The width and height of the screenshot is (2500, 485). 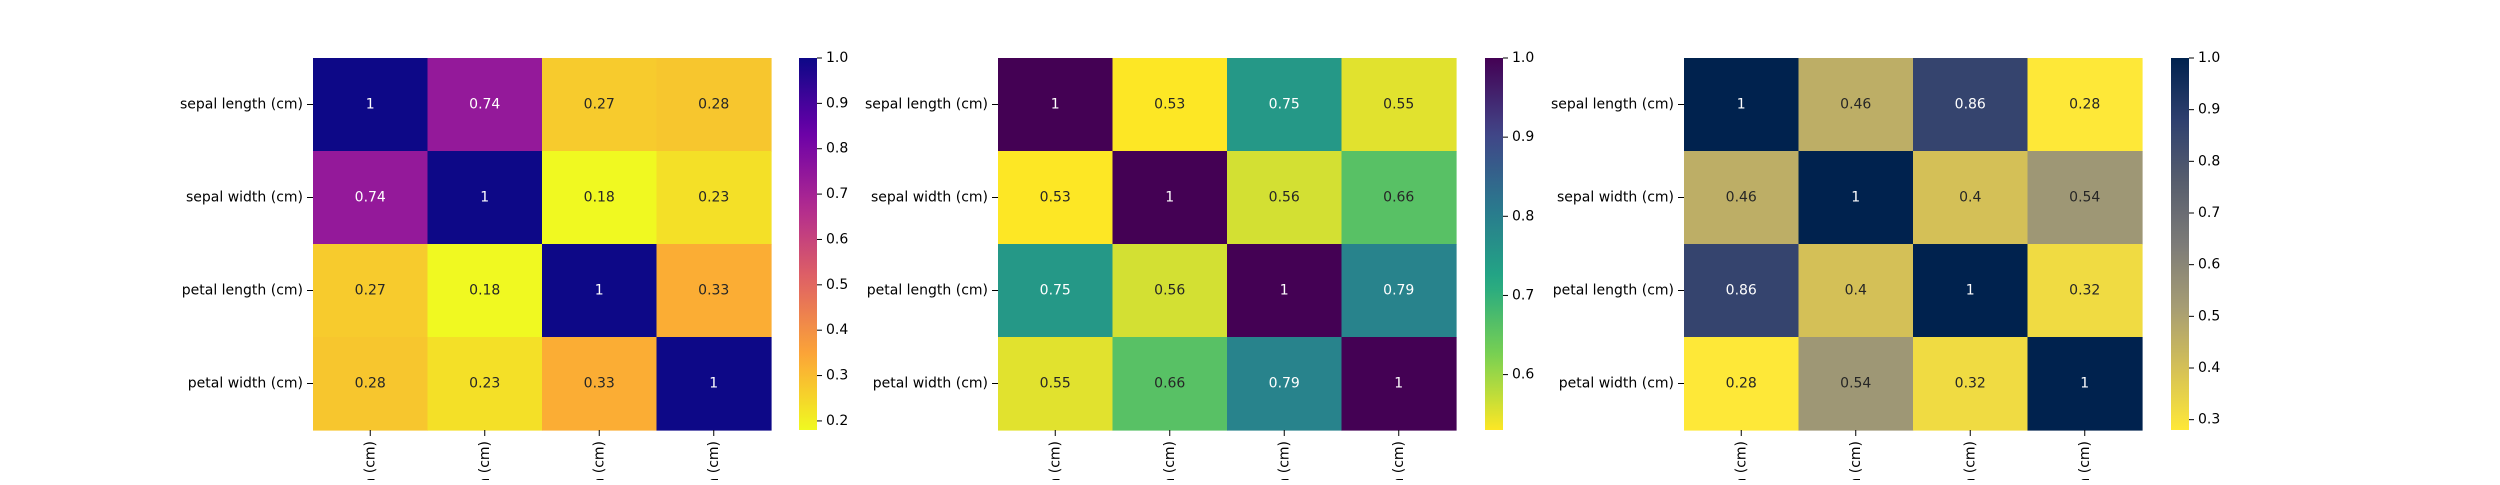 What do you see at coordinates (599, 384) in the screenshot?
I see `cell-value-label: 0.33` at bounding box center [599, 384].